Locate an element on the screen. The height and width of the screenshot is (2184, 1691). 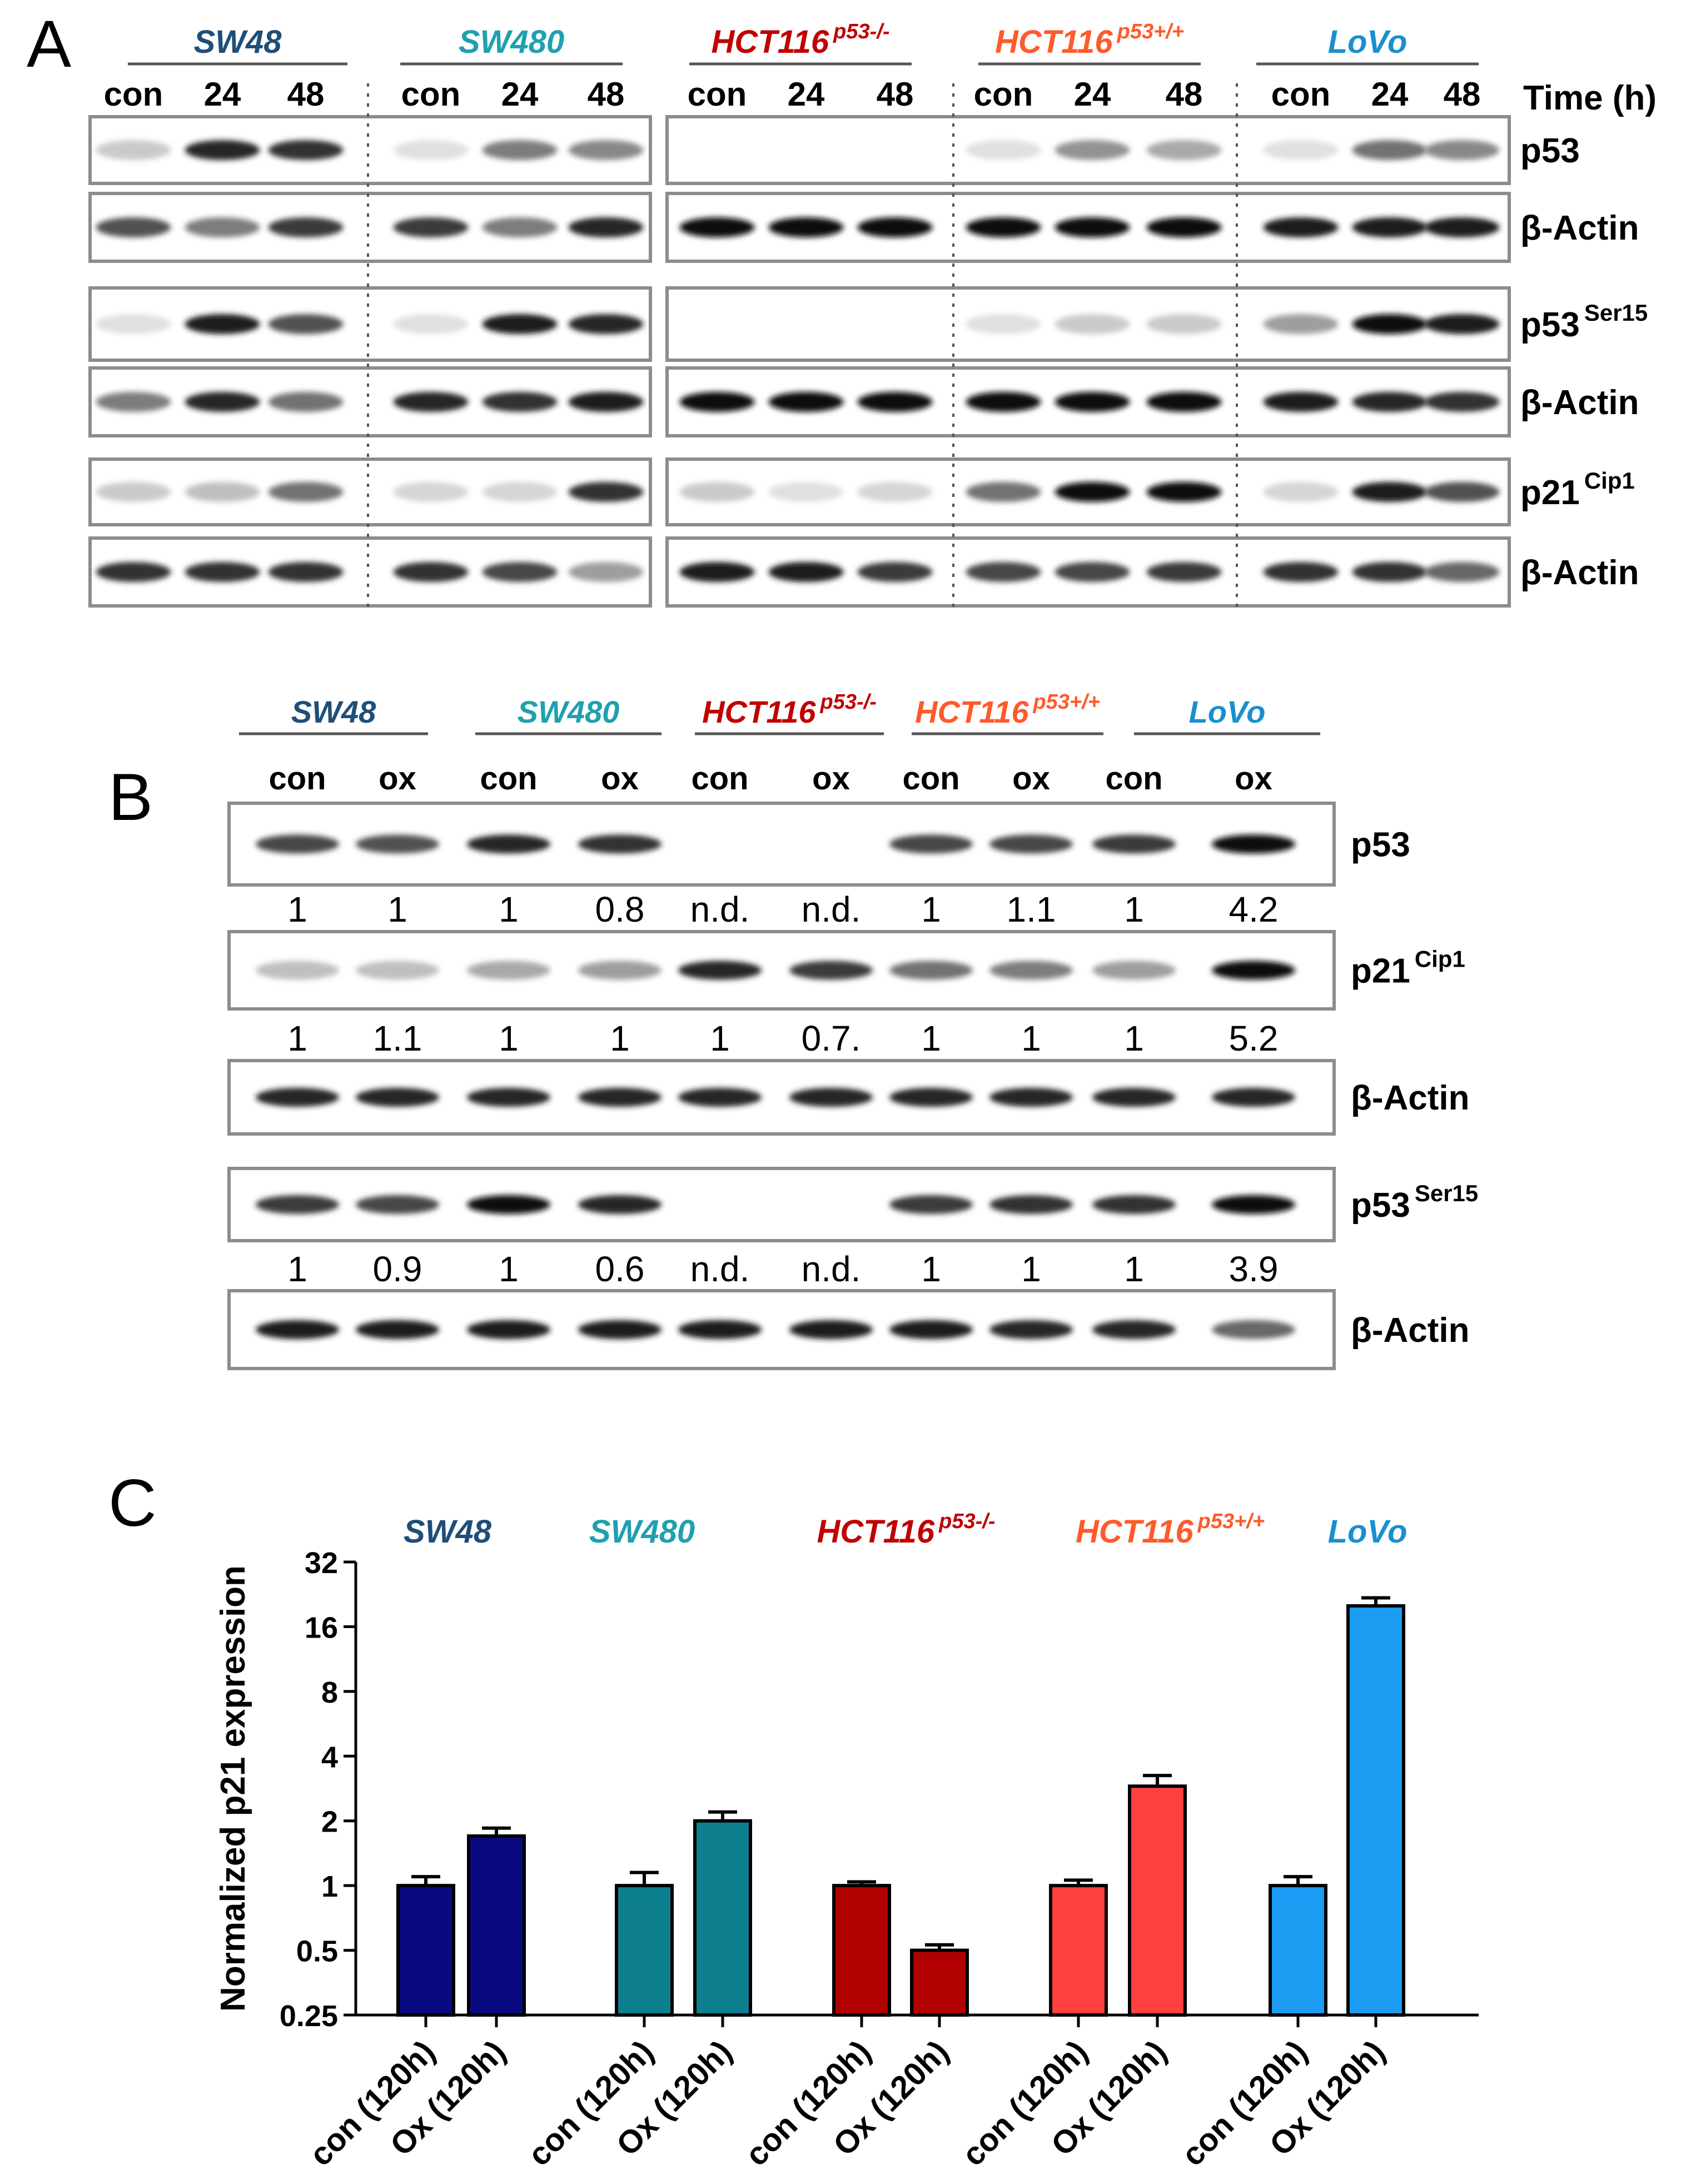
panel-b-quant-value: 4.2 is located at coordinates (1254, 909).